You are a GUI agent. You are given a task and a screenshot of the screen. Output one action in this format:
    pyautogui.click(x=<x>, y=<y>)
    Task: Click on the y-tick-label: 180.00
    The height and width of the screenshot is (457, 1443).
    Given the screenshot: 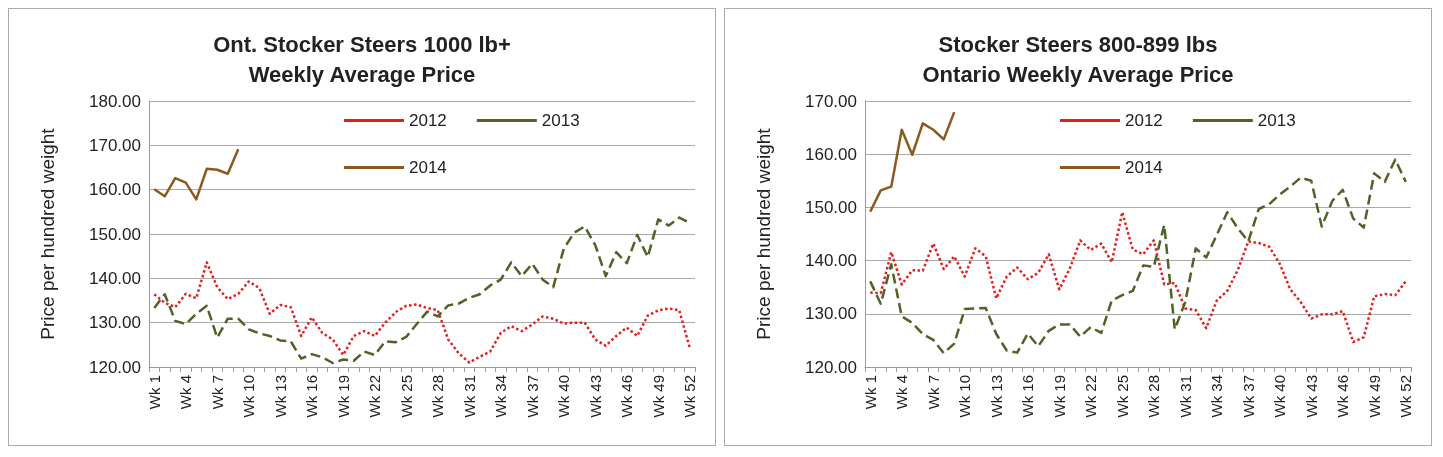 What is the action you would take?
    pyautogui.click(x=115, y=101)
    